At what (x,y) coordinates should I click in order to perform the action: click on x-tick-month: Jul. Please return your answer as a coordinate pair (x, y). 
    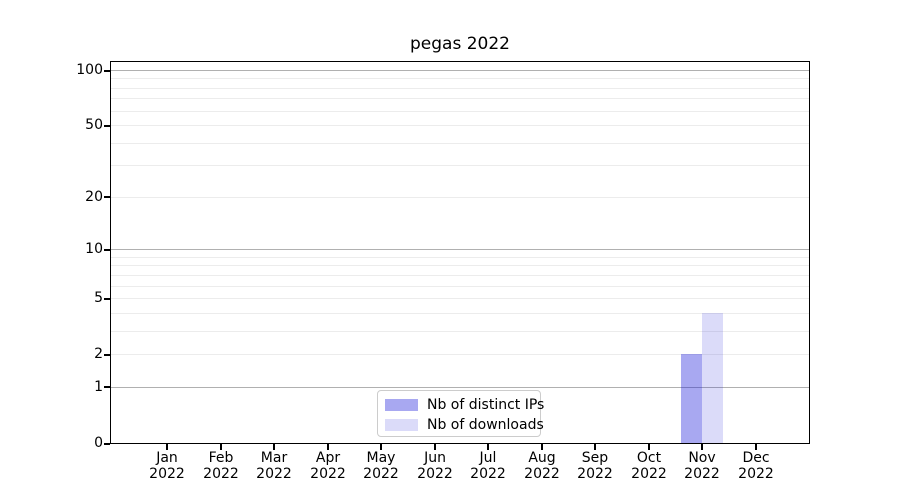
    Looking at the image, I should click on (488, 458).